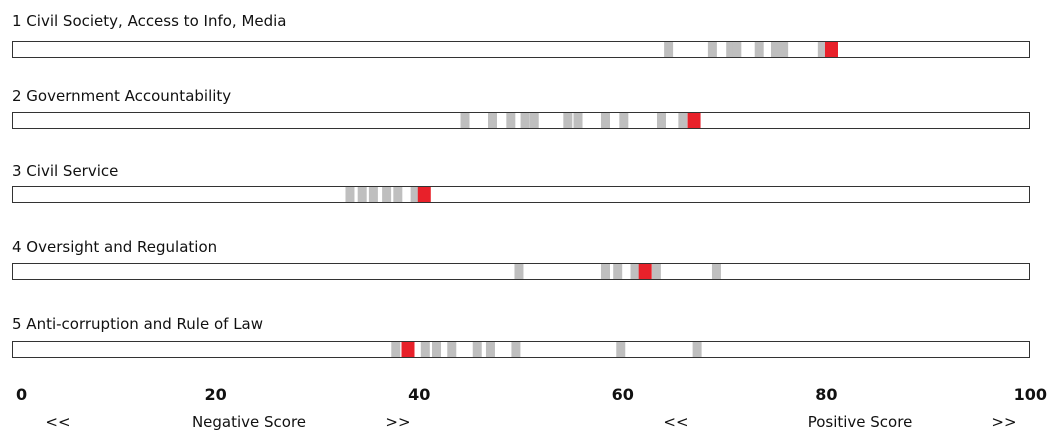  Describe the element at coordinates (114, 247) in the screenshot. I see `category-title: 4 Oversight and Regulation` at that location.